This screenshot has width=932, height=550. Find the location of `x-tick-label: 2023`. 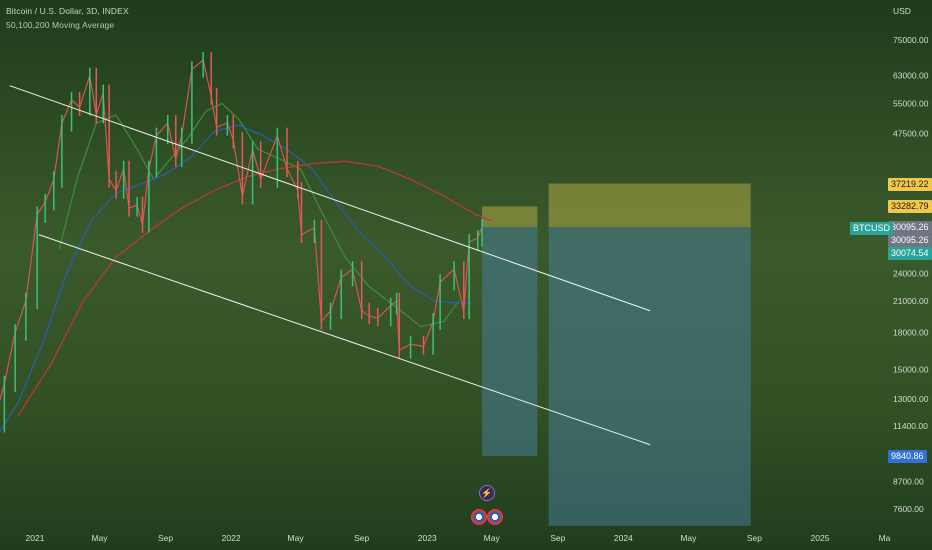

x-tick-label: 2023 is located at coordinates (427, 538).